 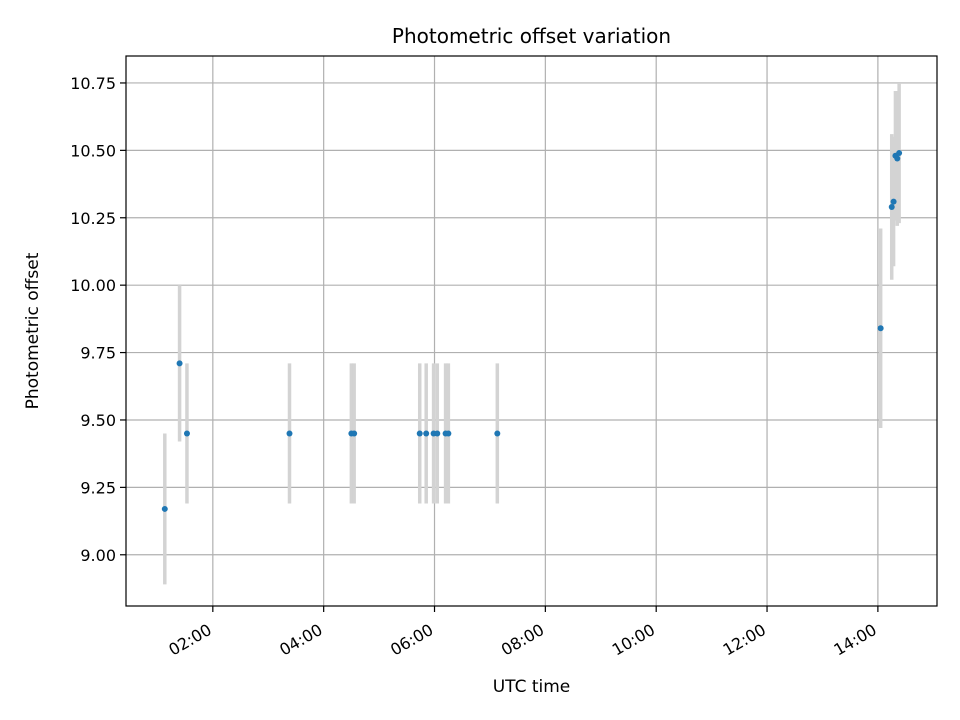 What do you see at coordinates (98, 319) in the screenshot?
I see `y-axis-ticks: 9.00 9.25 9.50 9.75 10.00 10.25 10.50 10.75` at bounding box center [98, 319].